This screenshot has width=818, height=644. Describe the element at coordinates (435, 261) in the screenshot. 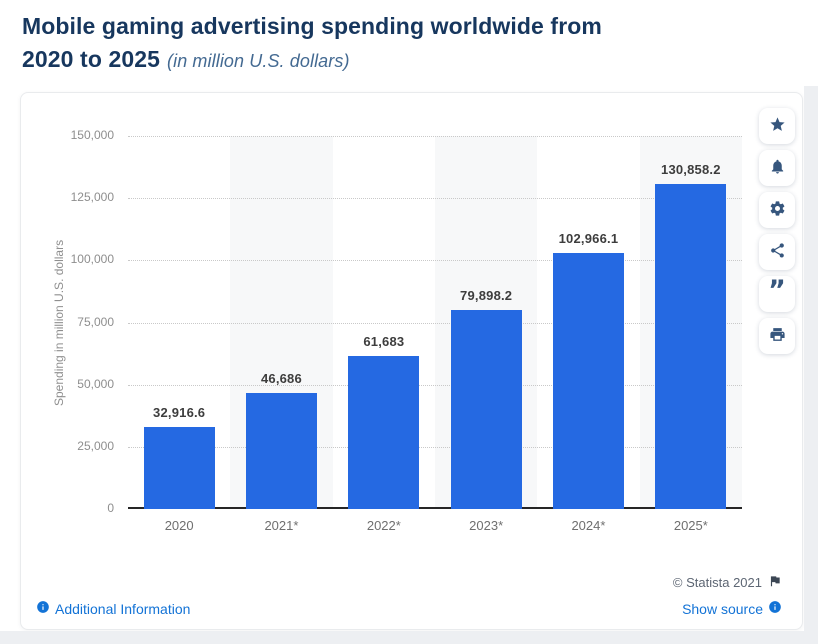

I see `gridline-100,000` at that location.